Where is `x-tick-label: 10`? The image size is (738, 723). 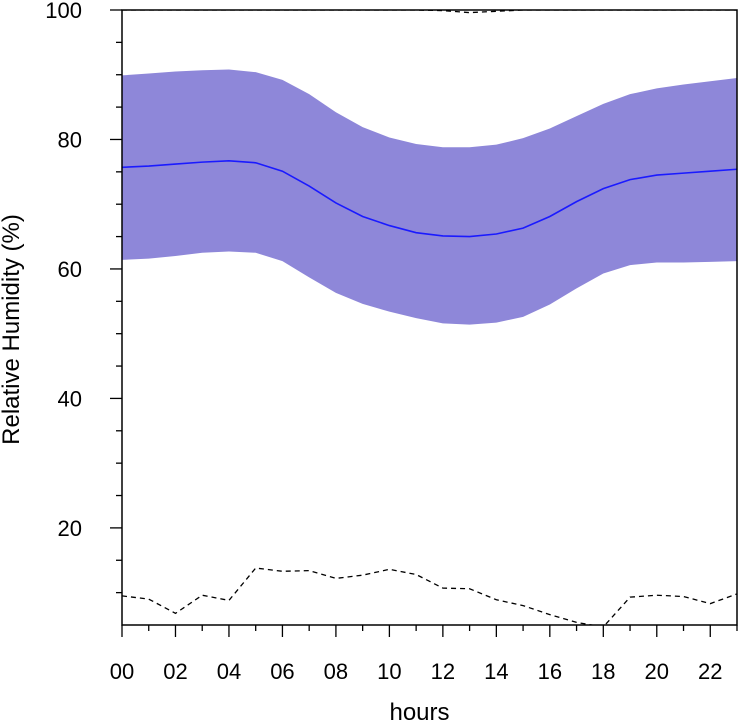
x-tick-label: 10 is located at coordinates (389, 671).